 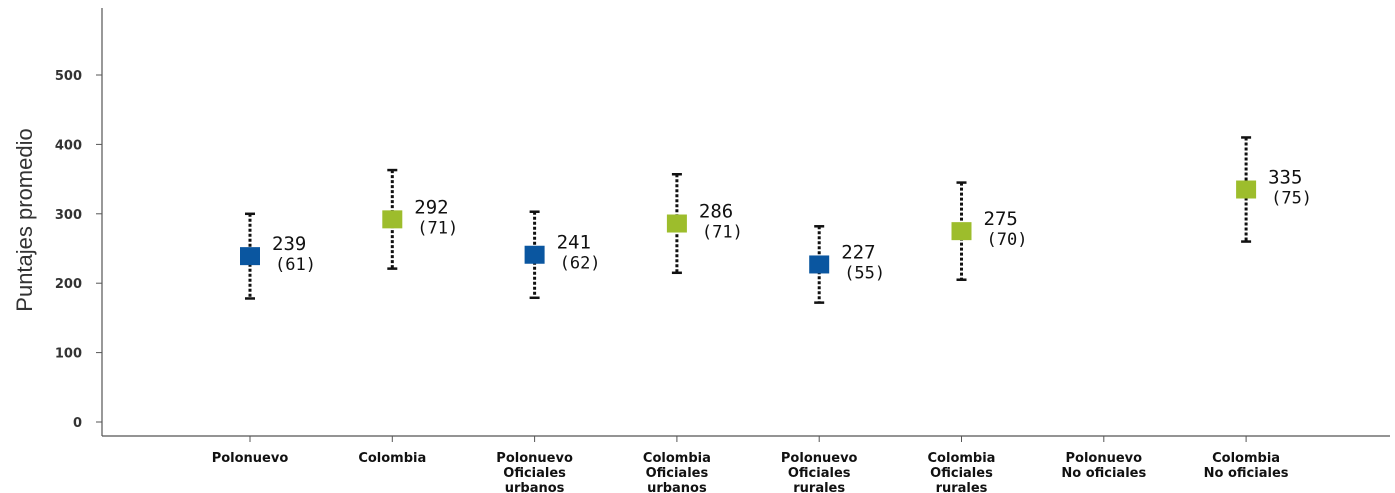 What do you see at coordinates (295, 265) in the screenshot?
I see `sd-value-label: (61)` at bounding box center [295, 265].